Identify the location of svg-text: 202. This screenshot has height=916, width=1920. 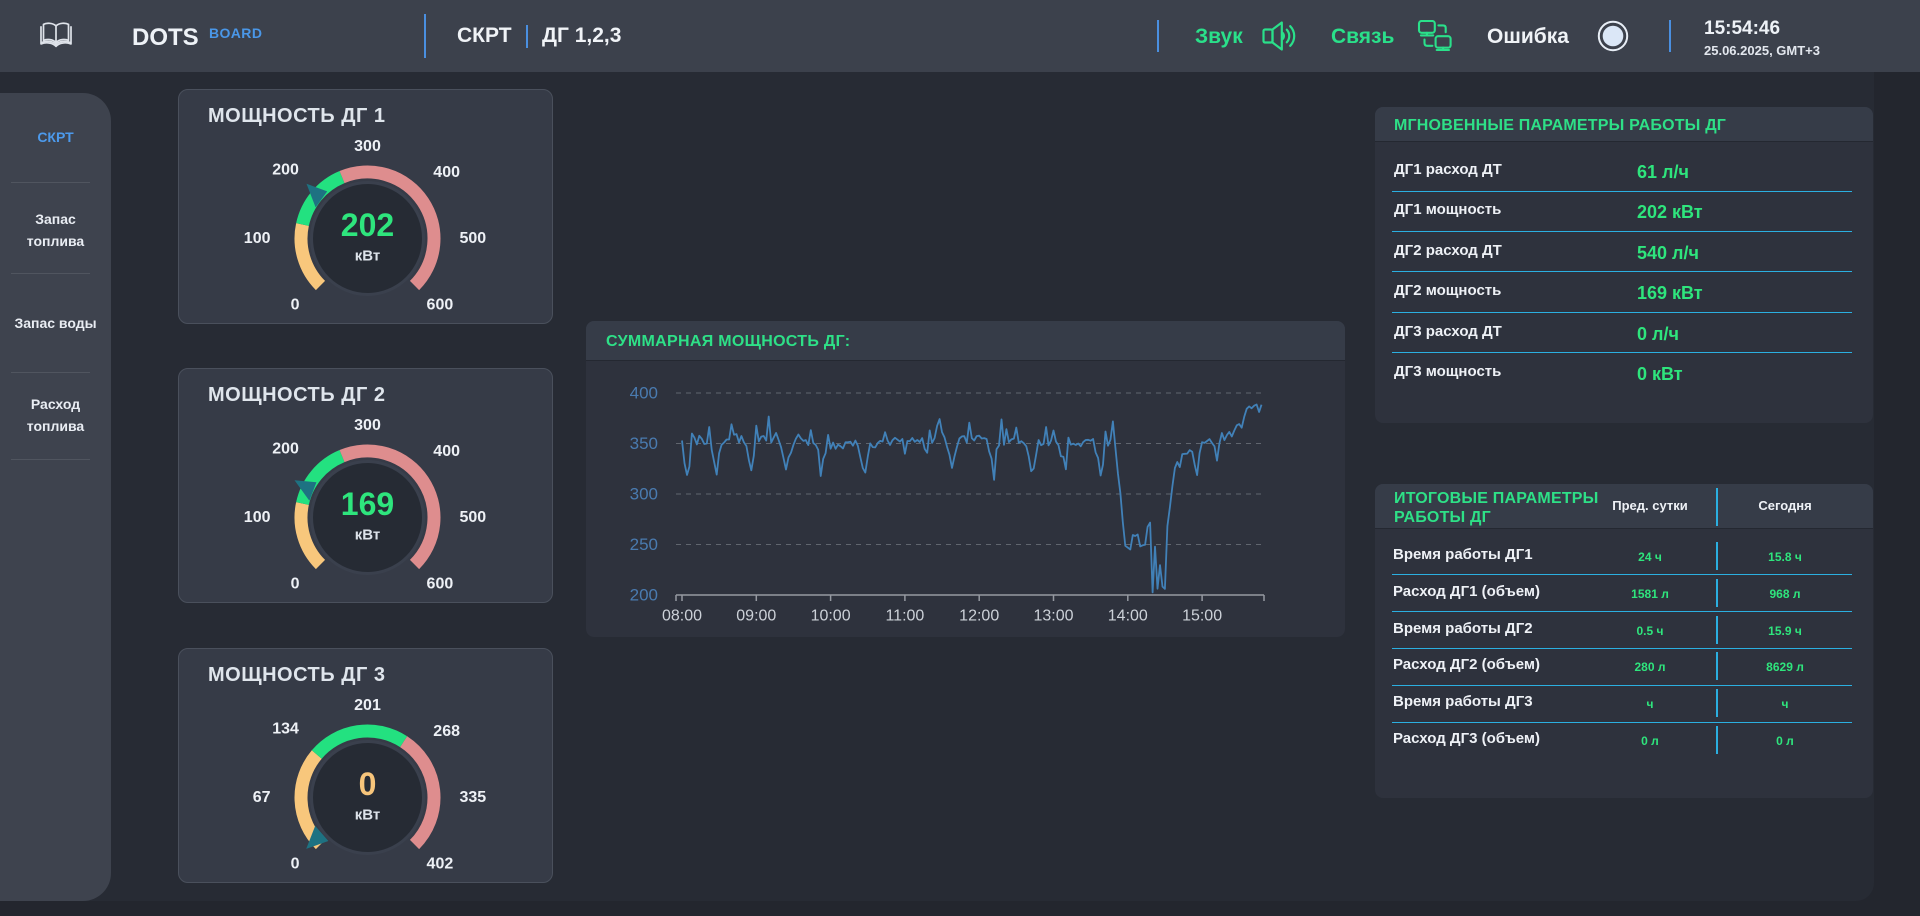
(367, 225).